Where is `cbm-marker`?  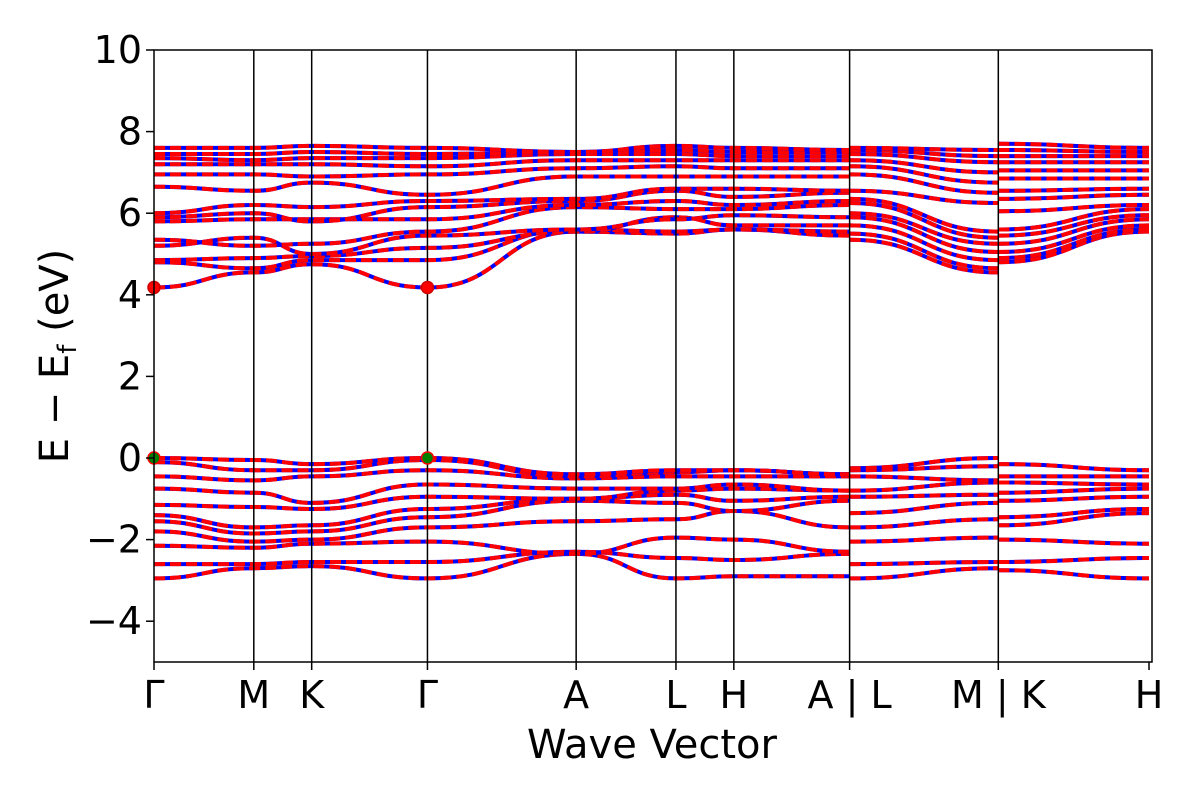
cbm-marker is located at coordinates (427, 287).